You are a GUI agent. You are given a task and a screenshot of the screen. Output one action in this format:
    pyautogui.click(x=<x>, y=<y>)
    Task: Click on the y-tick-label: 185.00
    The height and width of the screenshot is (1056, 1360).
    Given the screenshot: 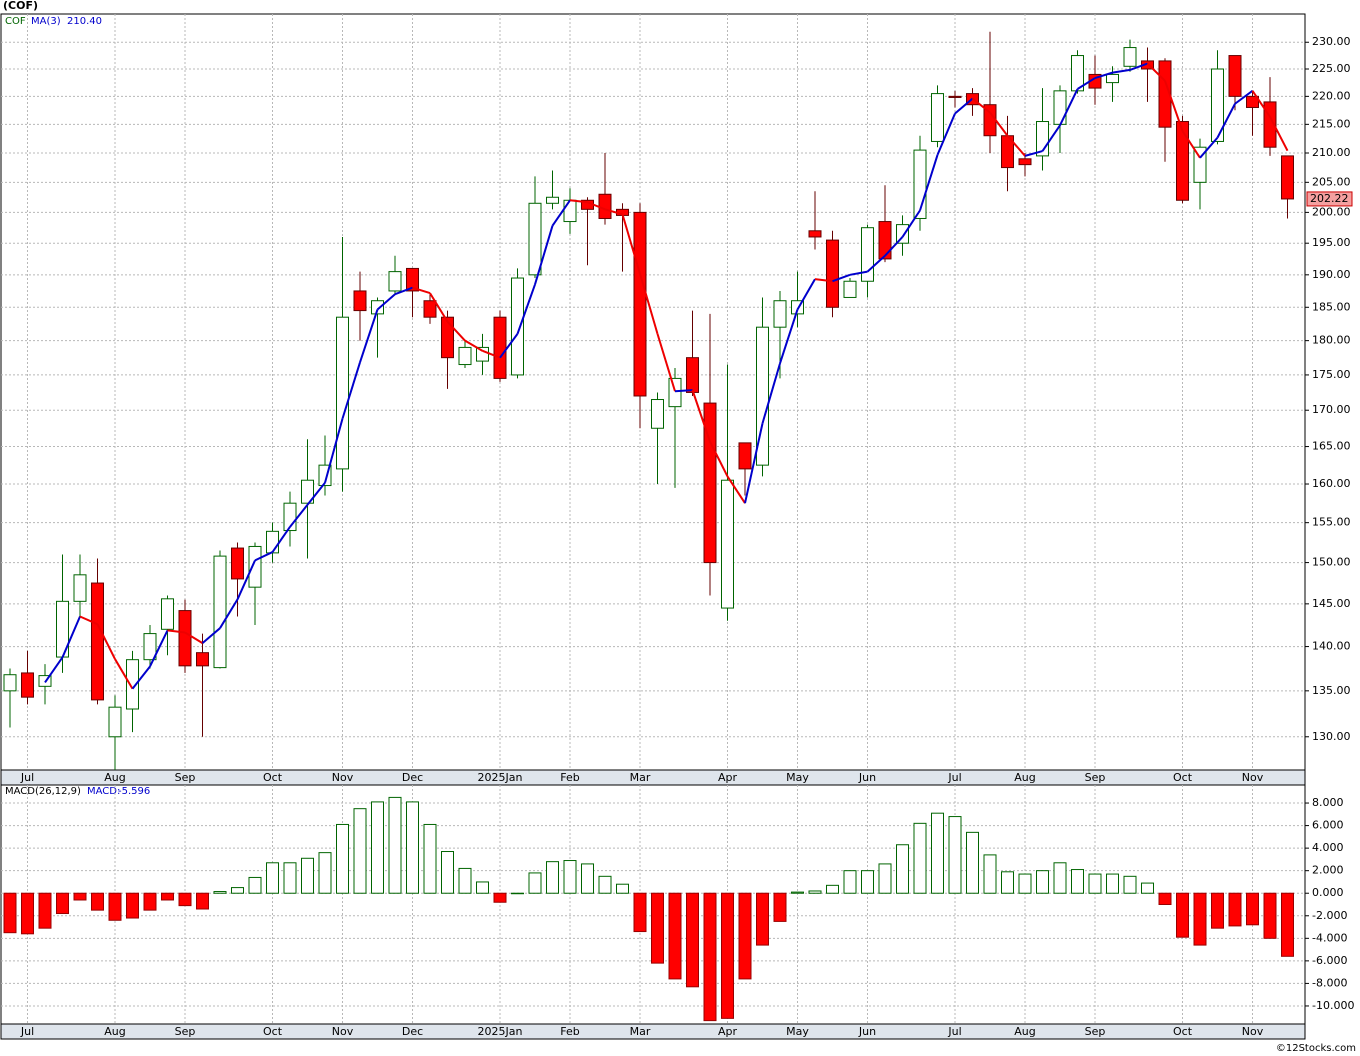 What is the action you would take?
    pyautogui.click(x=1331, y=306)
    